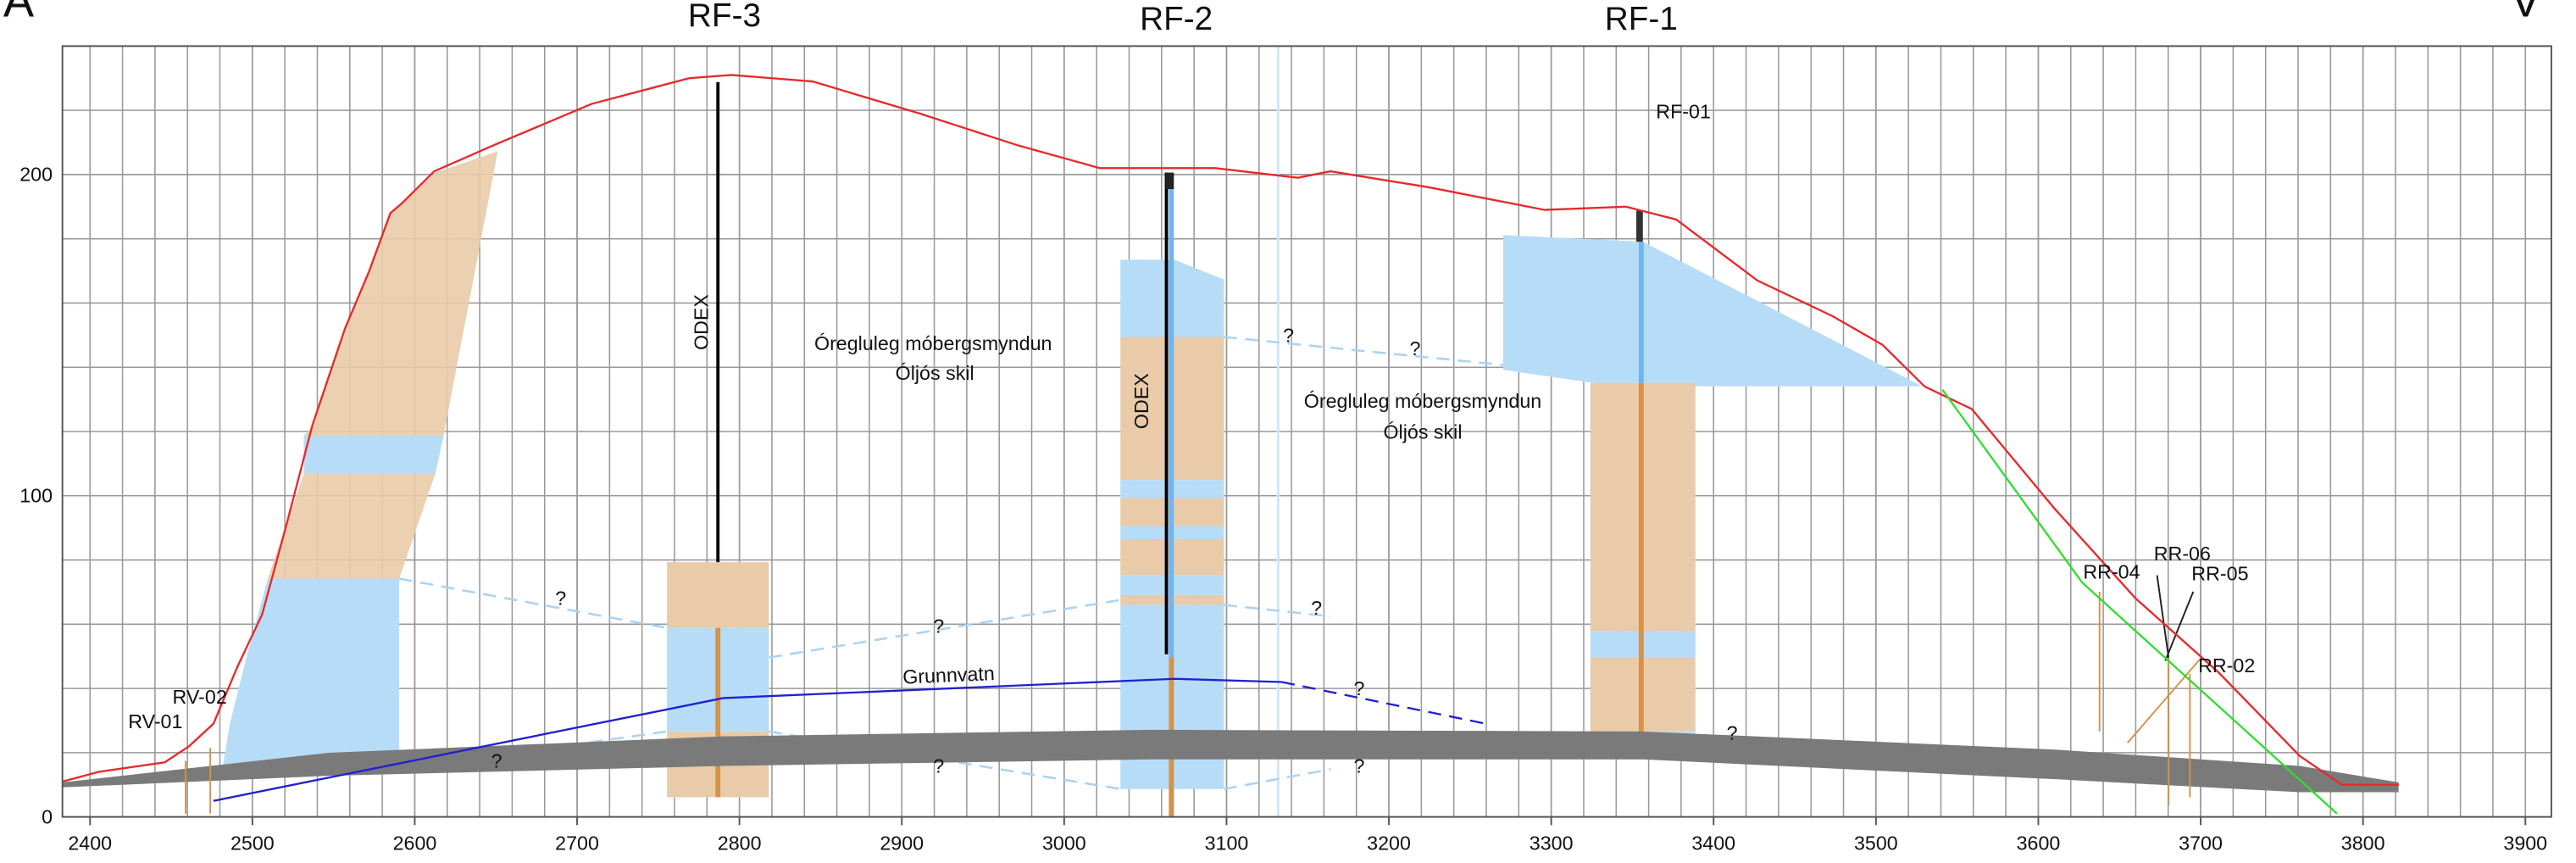  What do you see at coordinates (2525, 843) in the screenshot?
I see `x-tick-label: 3900` at bounding box center [2525, 843].